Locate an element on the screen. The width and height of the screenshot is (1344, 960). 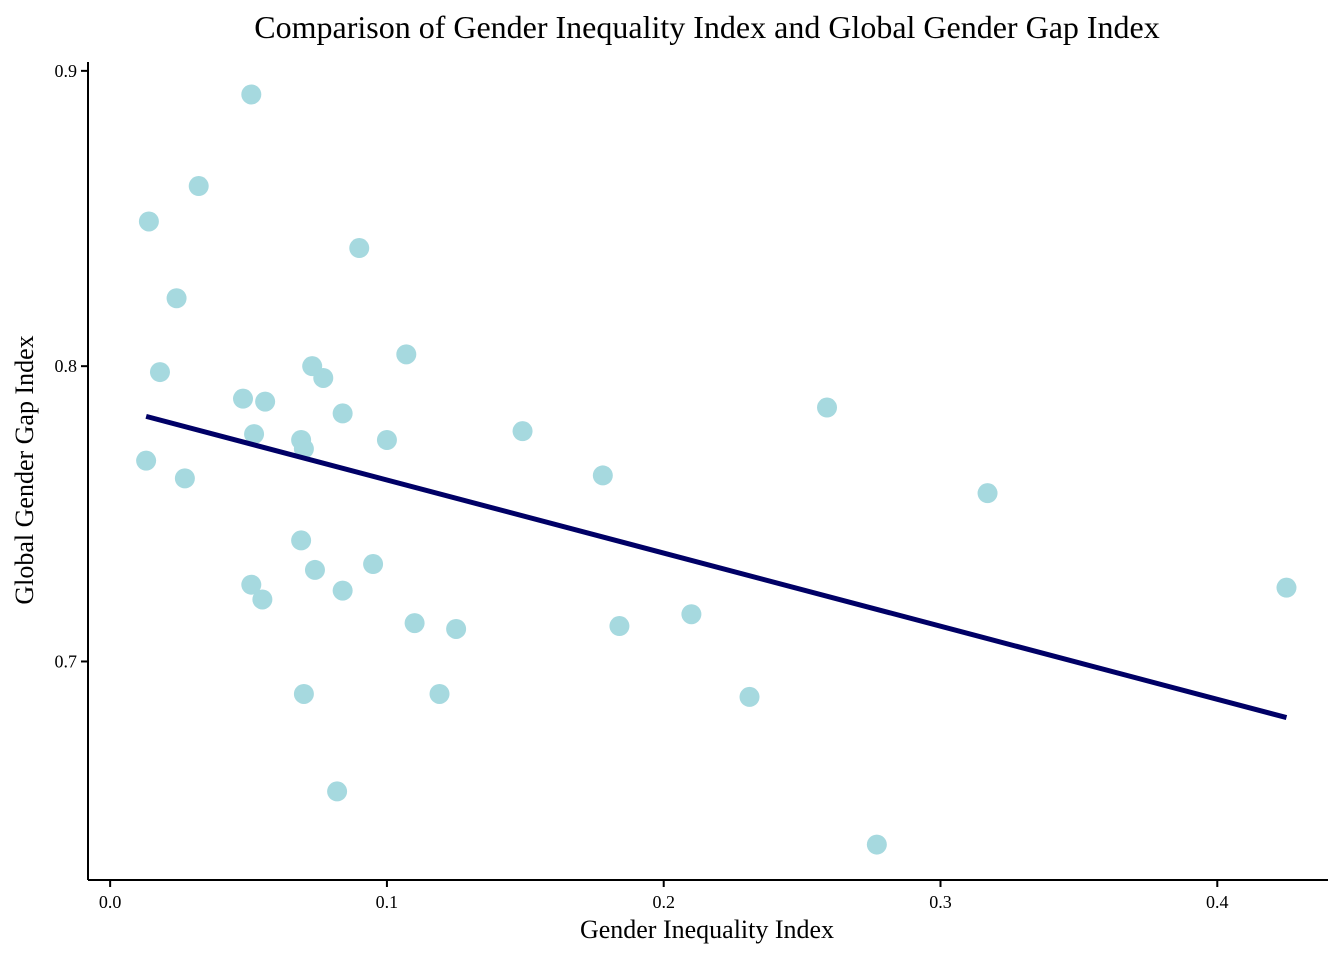
x-tick-label: 0.4 is located at coordinates (1217, 902).